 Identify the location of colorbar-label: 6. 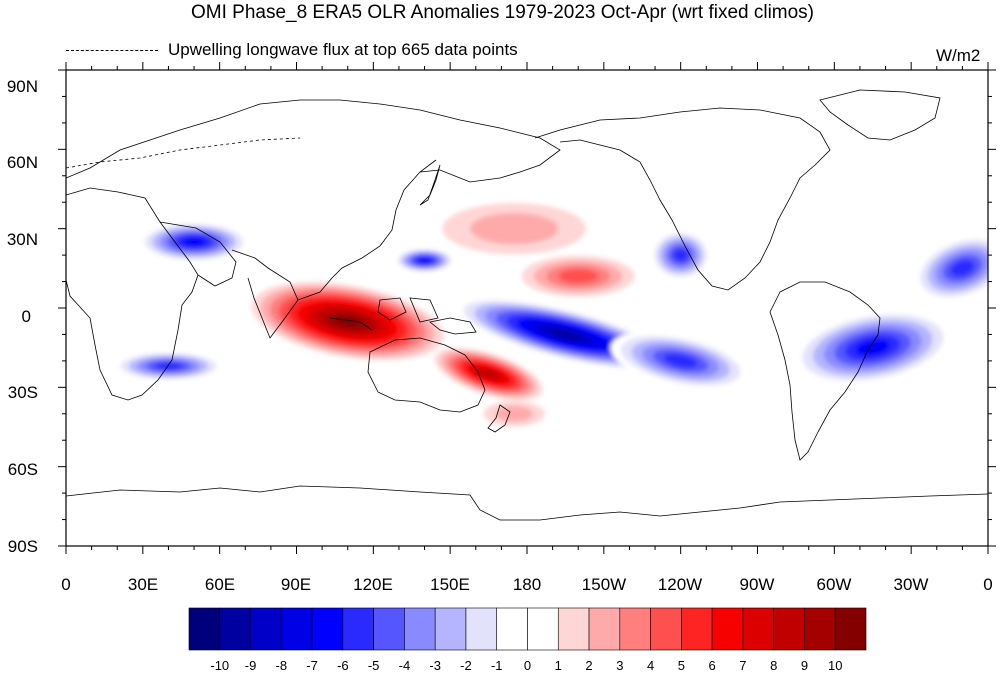
(712, 665).